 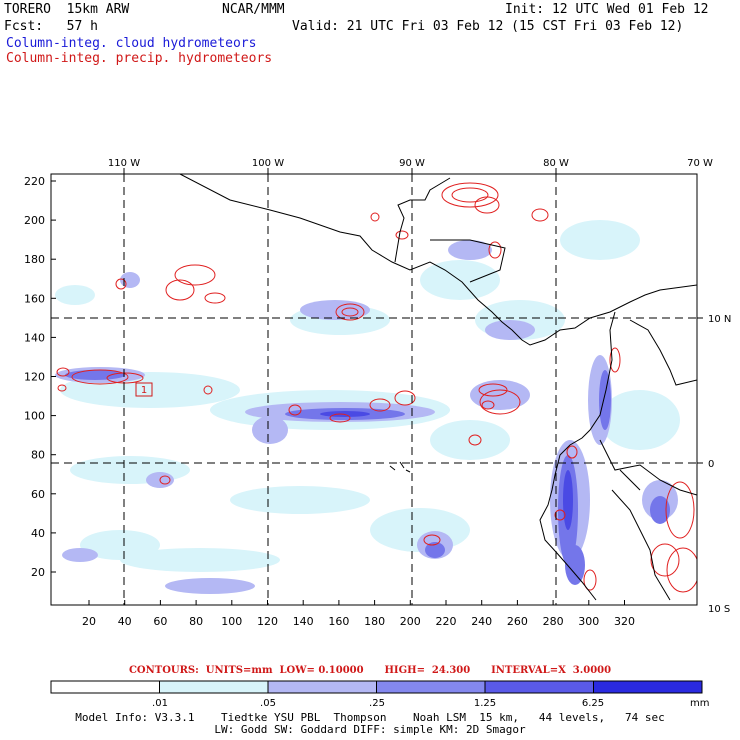 What do you see at coordinates (38, 572) in the screenshot?
I see `y-grid-label: 20` at bounding box center [38, 572].